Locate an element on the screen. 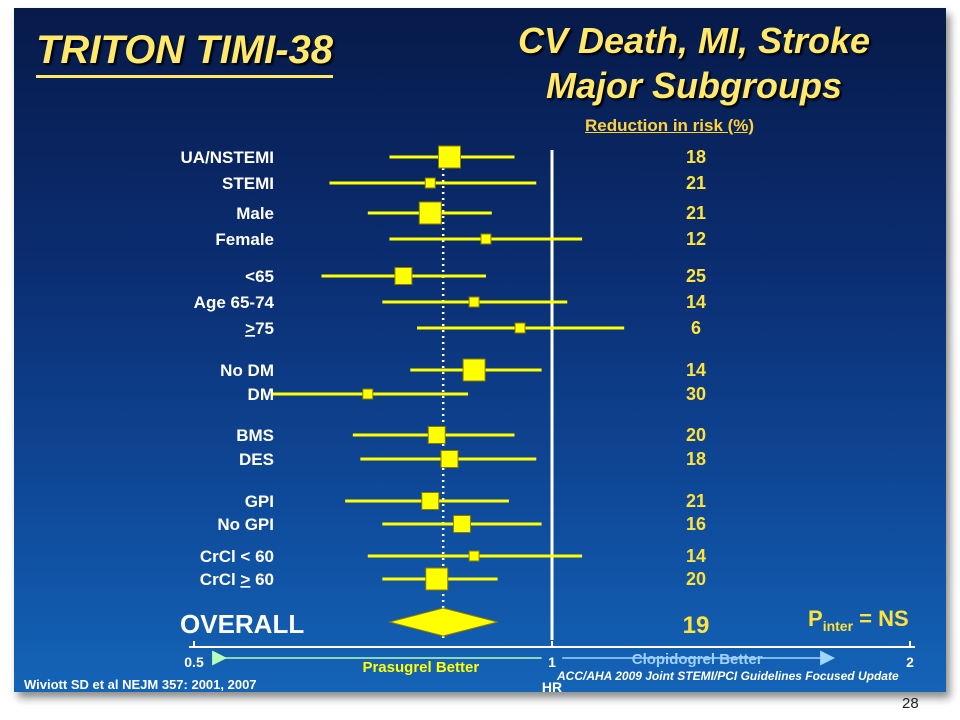  subgroup-label: CrCl > 60 is located at coordinates (237, 579).